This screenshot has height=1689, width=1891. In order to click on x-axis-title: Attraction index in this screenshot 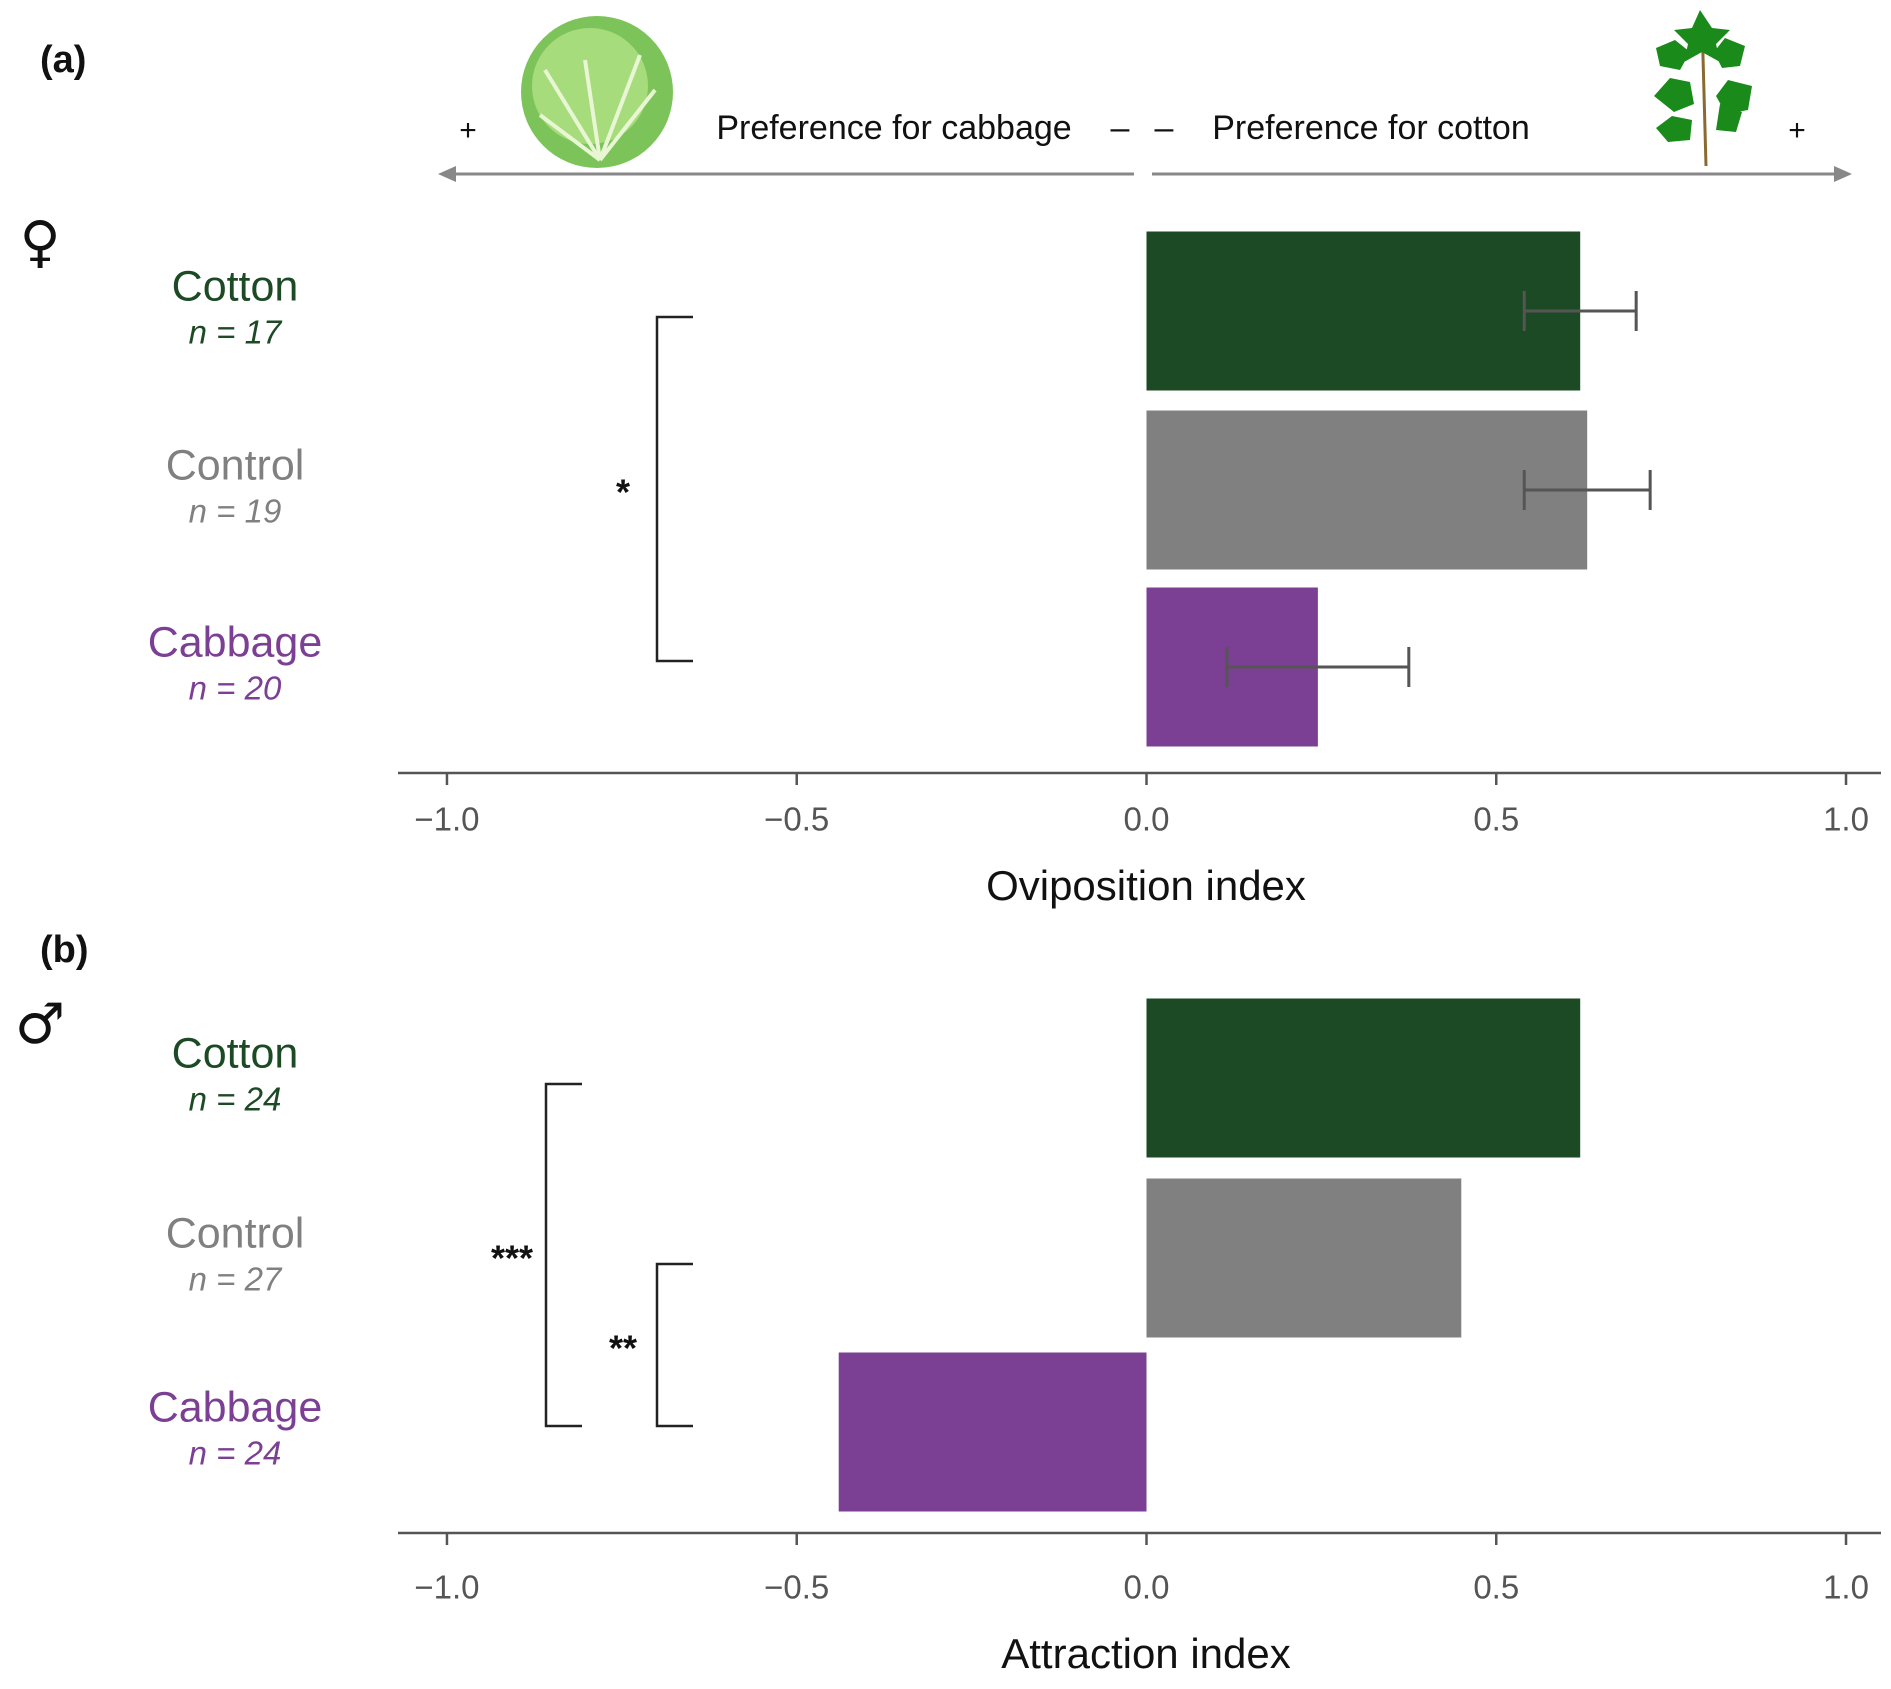, I will do `click(1146, 1653)`.